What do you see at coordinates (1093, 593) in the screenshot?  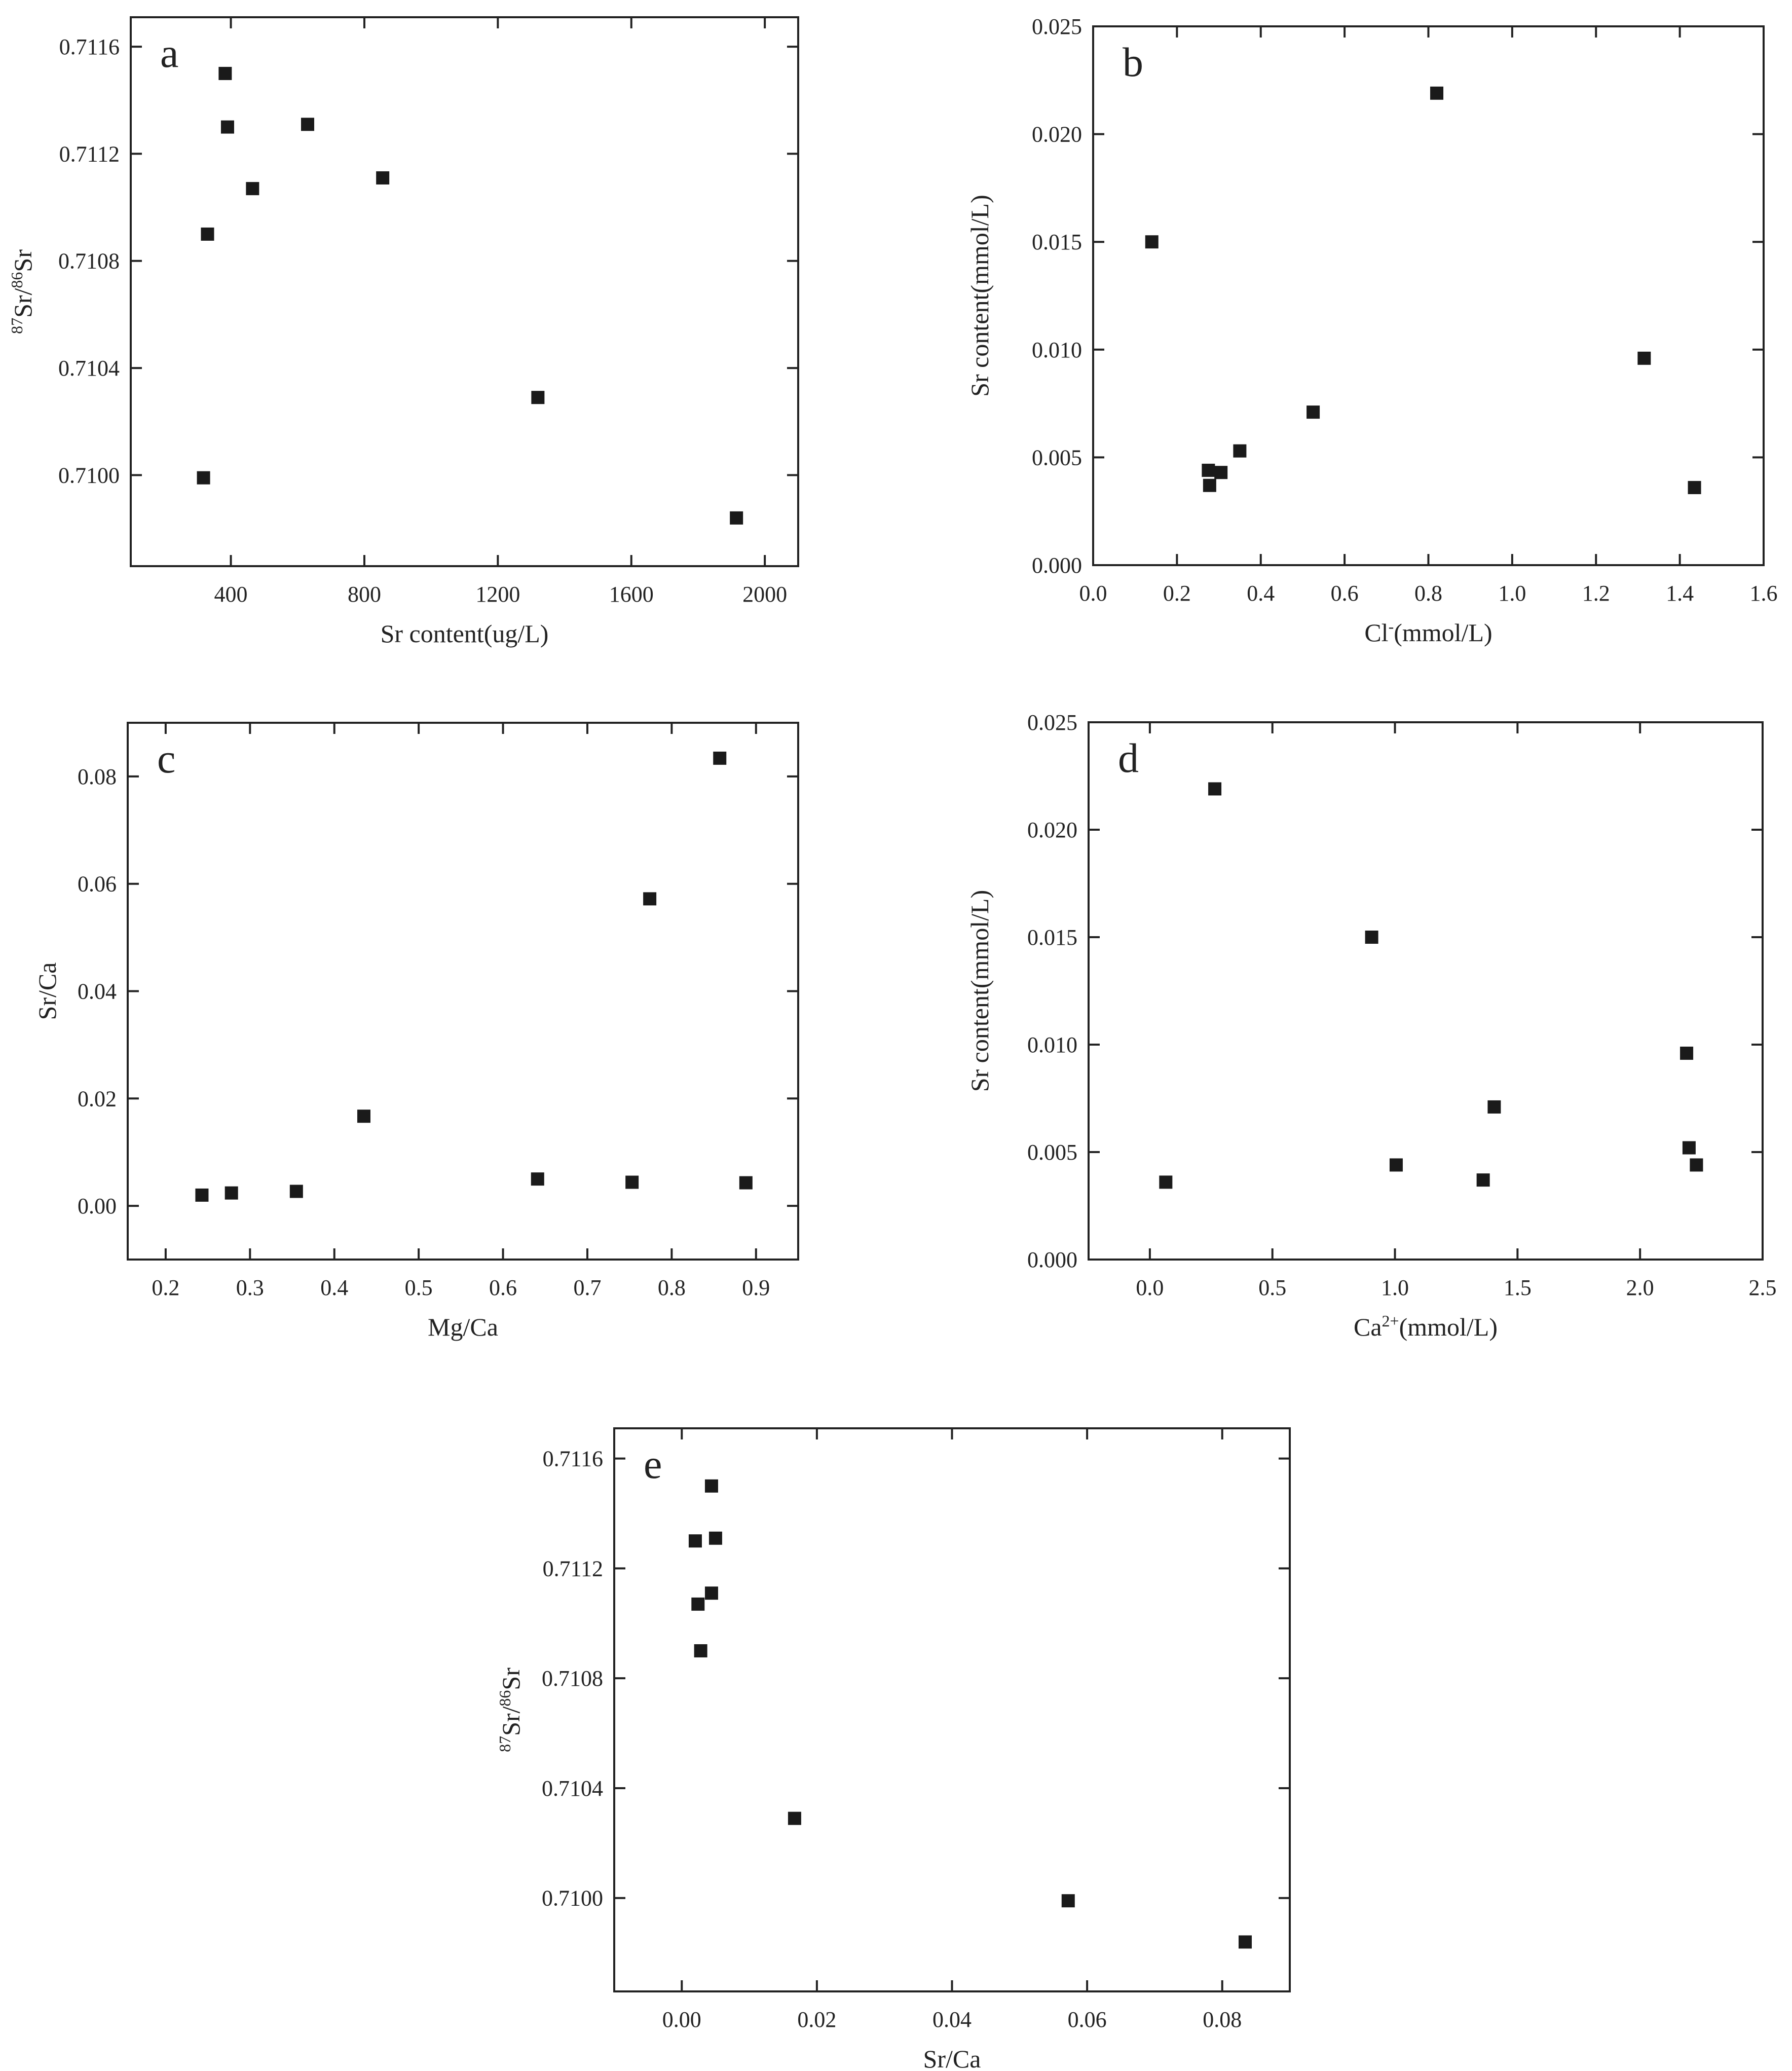 I see `x-tick-label: 0.0` at bounding box center [1093, 593].